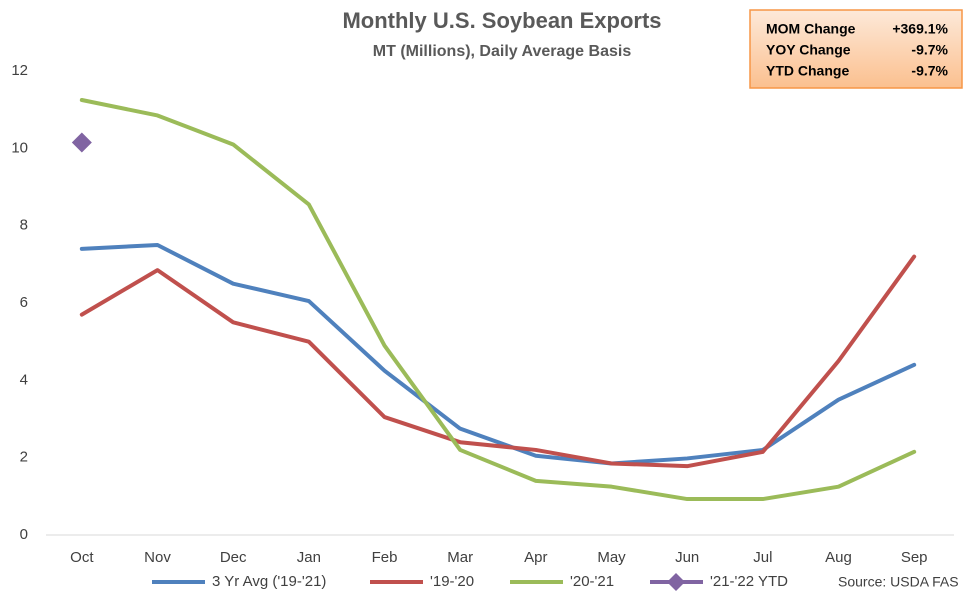  I want to click on x-tick-label: Jul, so click(762, 557).